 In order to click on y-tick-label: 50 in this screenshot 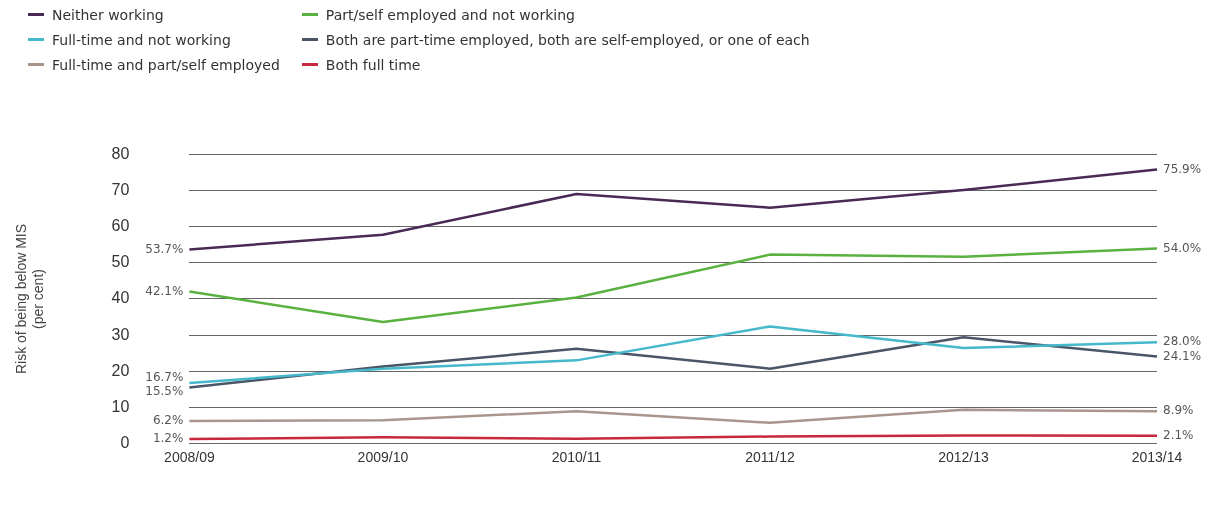, I will do `click(120, 262)`.